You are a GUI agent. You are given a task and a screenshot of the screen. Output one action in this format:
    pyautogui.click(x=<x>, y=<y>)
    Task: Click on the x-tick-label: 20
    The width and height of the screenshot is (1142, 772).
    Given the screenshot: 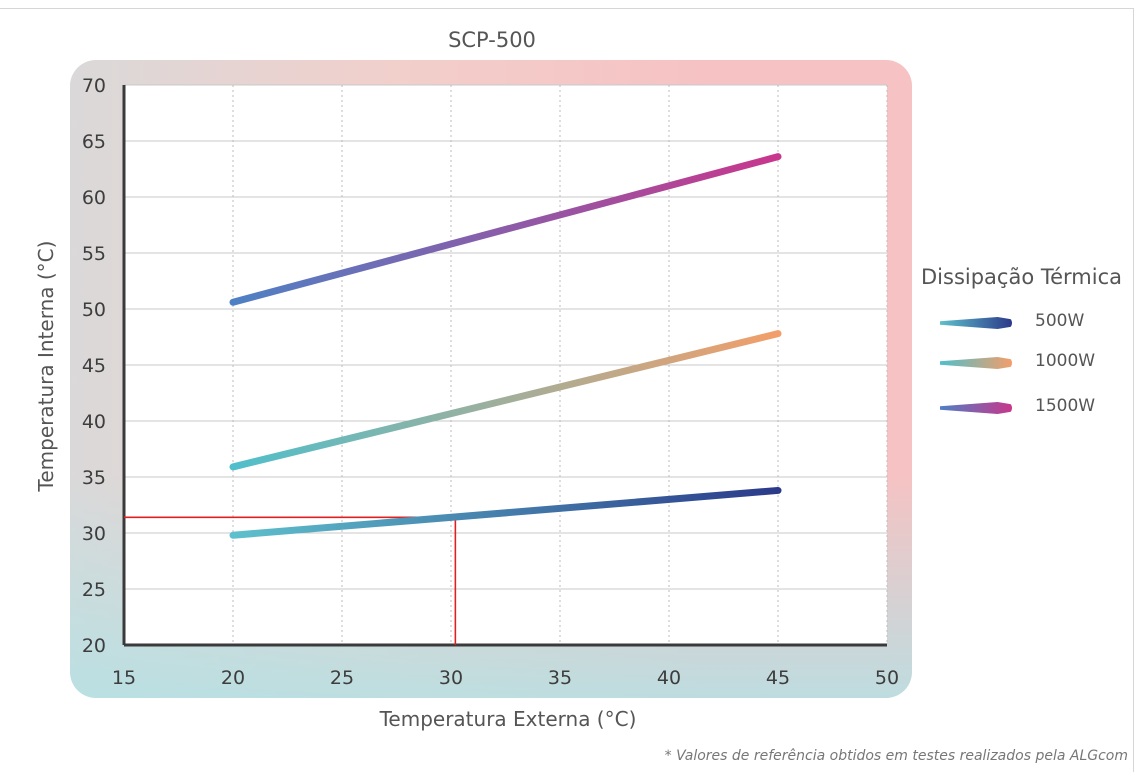 What is the action you would take?
    pyautogui.click(x=233, y=678)
    